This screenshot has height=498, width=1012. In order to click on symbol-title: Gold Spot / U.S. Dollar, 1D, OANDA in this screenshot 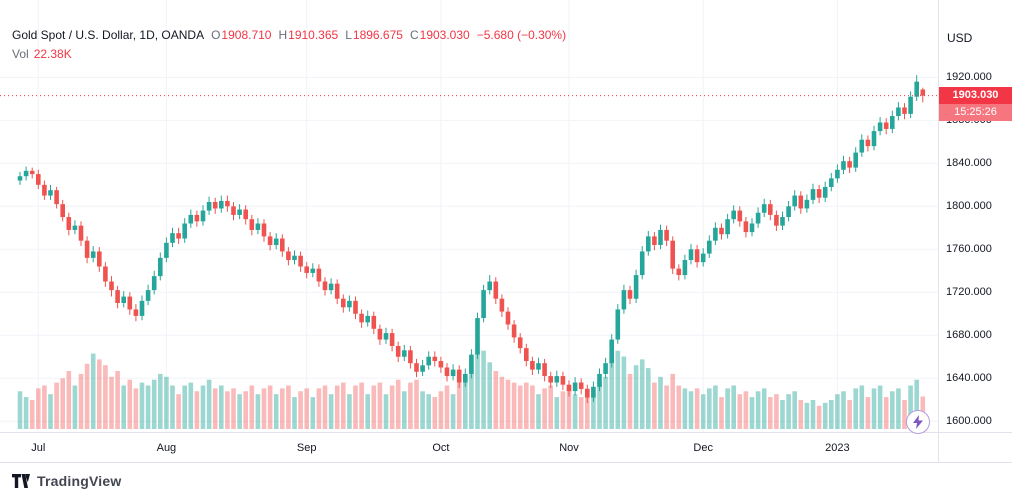, I will do `click(108, 35)`.